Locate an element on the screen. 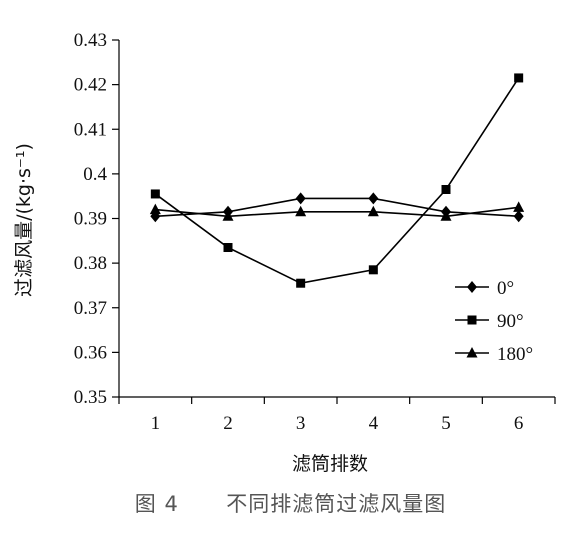 The width and height of the screenshot is (581, 535). x-tick-label: 1 is located at coordinates (156, 423).